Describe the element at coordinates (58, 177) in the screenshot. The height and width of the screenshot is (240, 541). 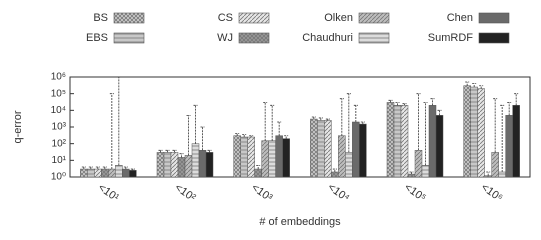
I see `y-tick-label: 10⁰` at that location.